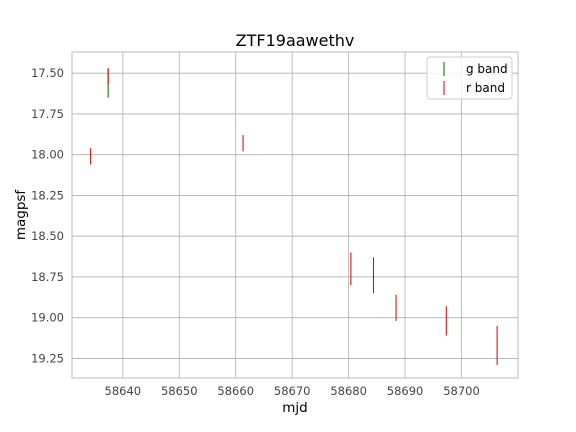 This screenshot has width=576, height=432. What do you see at coordinates (123, 391) in the screenshot?
I see `x-tick-label: 58640` at bounding box center [123, 391].